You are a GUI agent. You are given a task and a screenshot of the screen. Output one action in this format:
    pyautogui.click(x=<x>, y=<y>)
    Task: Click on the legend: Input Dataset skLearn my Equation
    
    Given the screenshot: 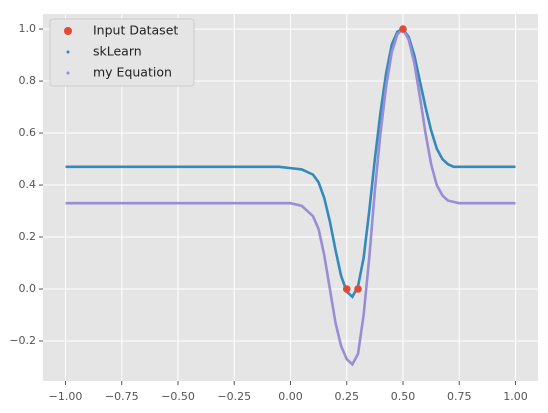 What is the action you would take?
    pyautogui.click(x=122, y=52)
    